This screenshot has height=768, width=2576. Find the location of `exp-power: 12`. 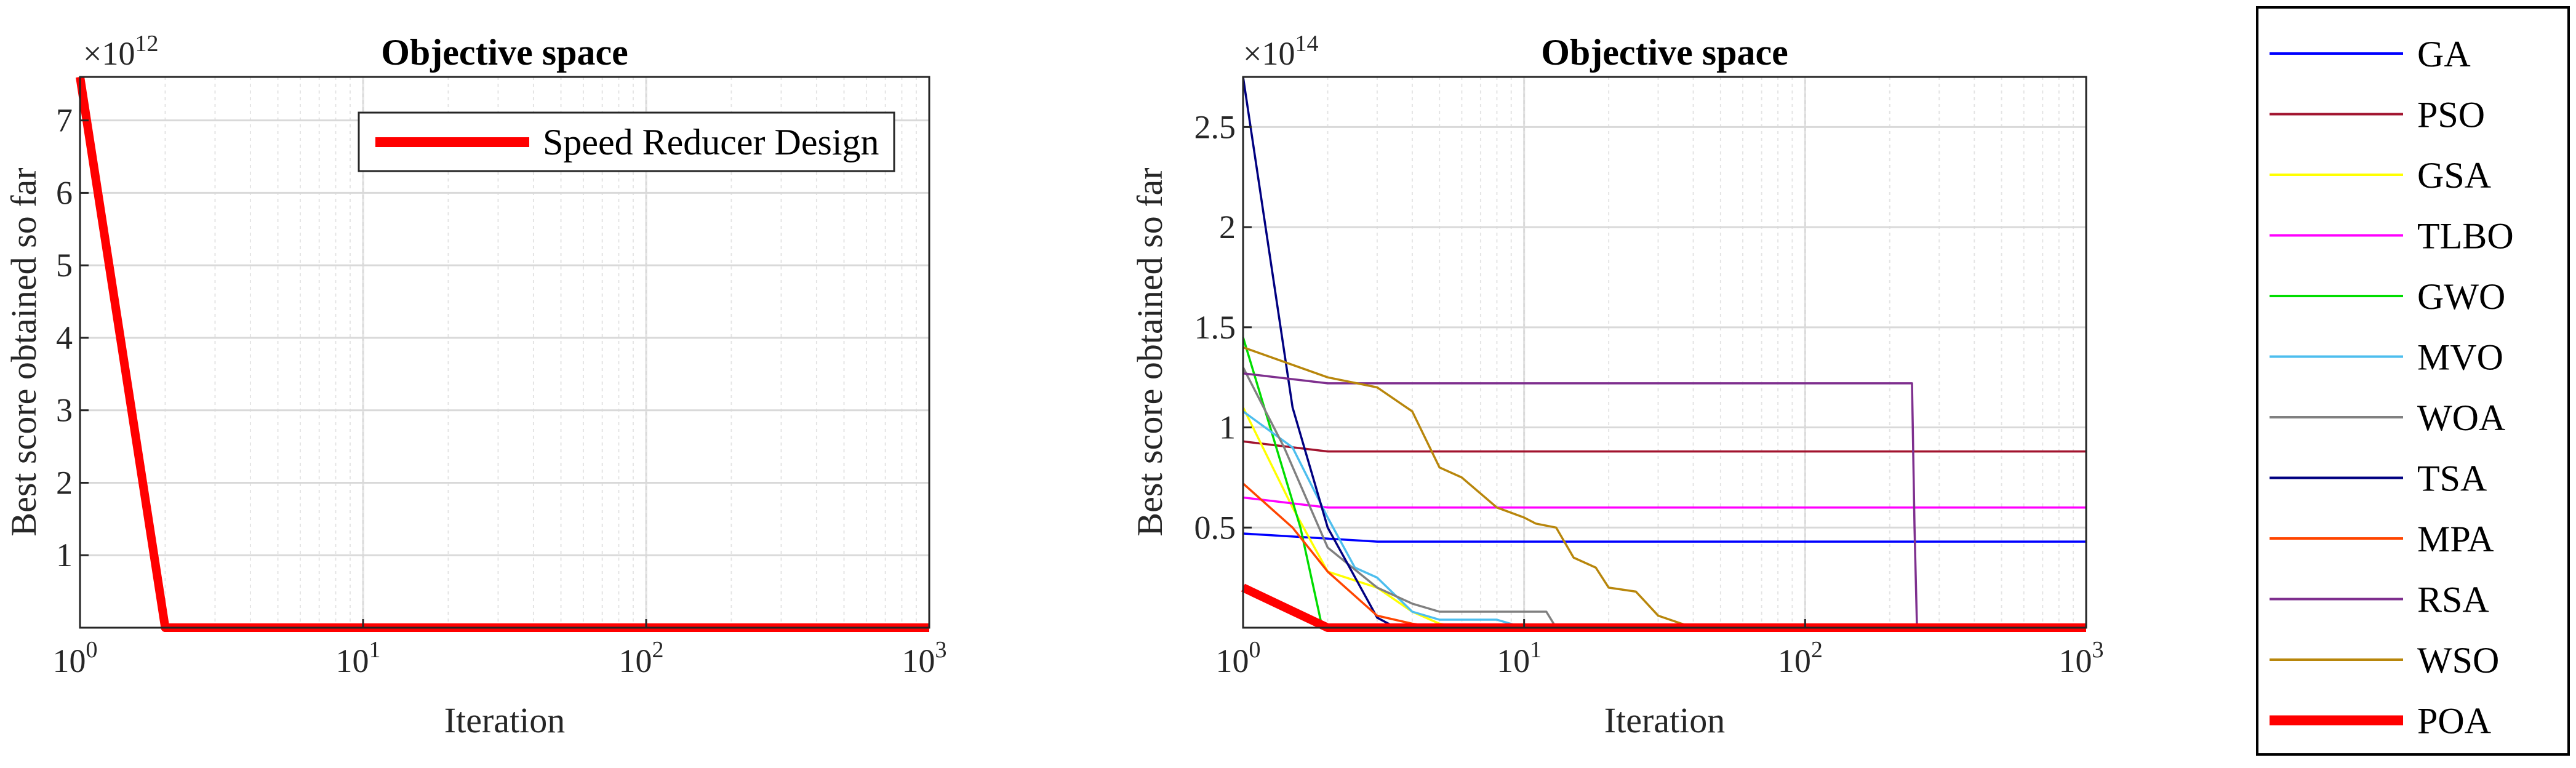

exp-power: 12 is located at coordinates (146, 44).